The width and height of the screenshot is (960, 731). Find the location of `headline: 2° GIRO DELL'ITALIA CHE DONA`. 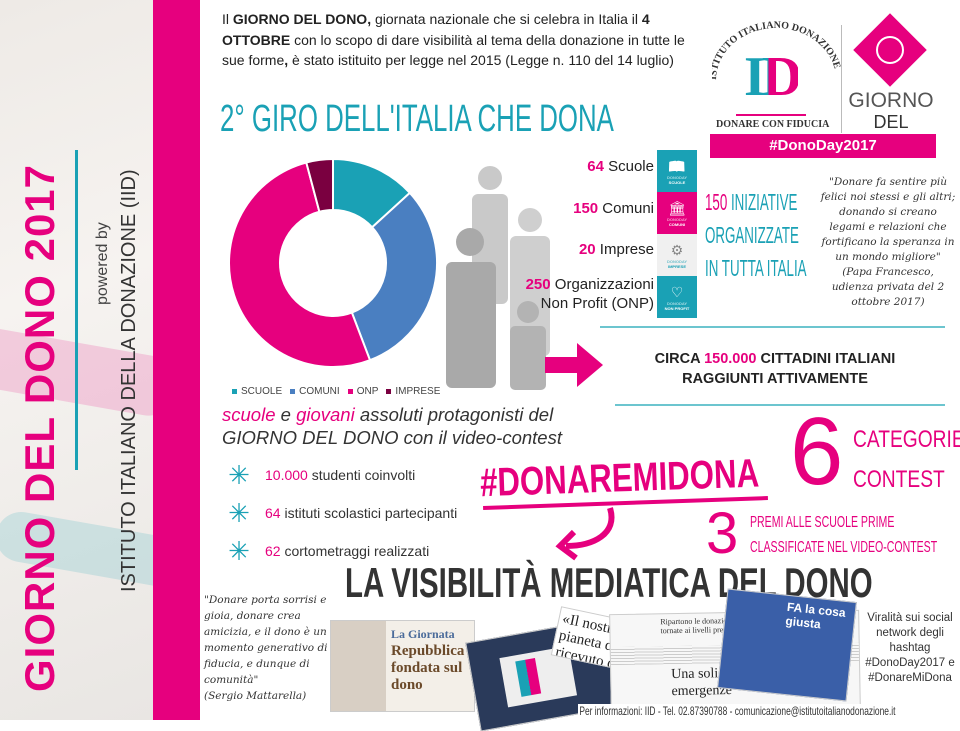

headline: 2° GIRO DELL'ITALIA CHE DONA is located at coordinates (417, 119).